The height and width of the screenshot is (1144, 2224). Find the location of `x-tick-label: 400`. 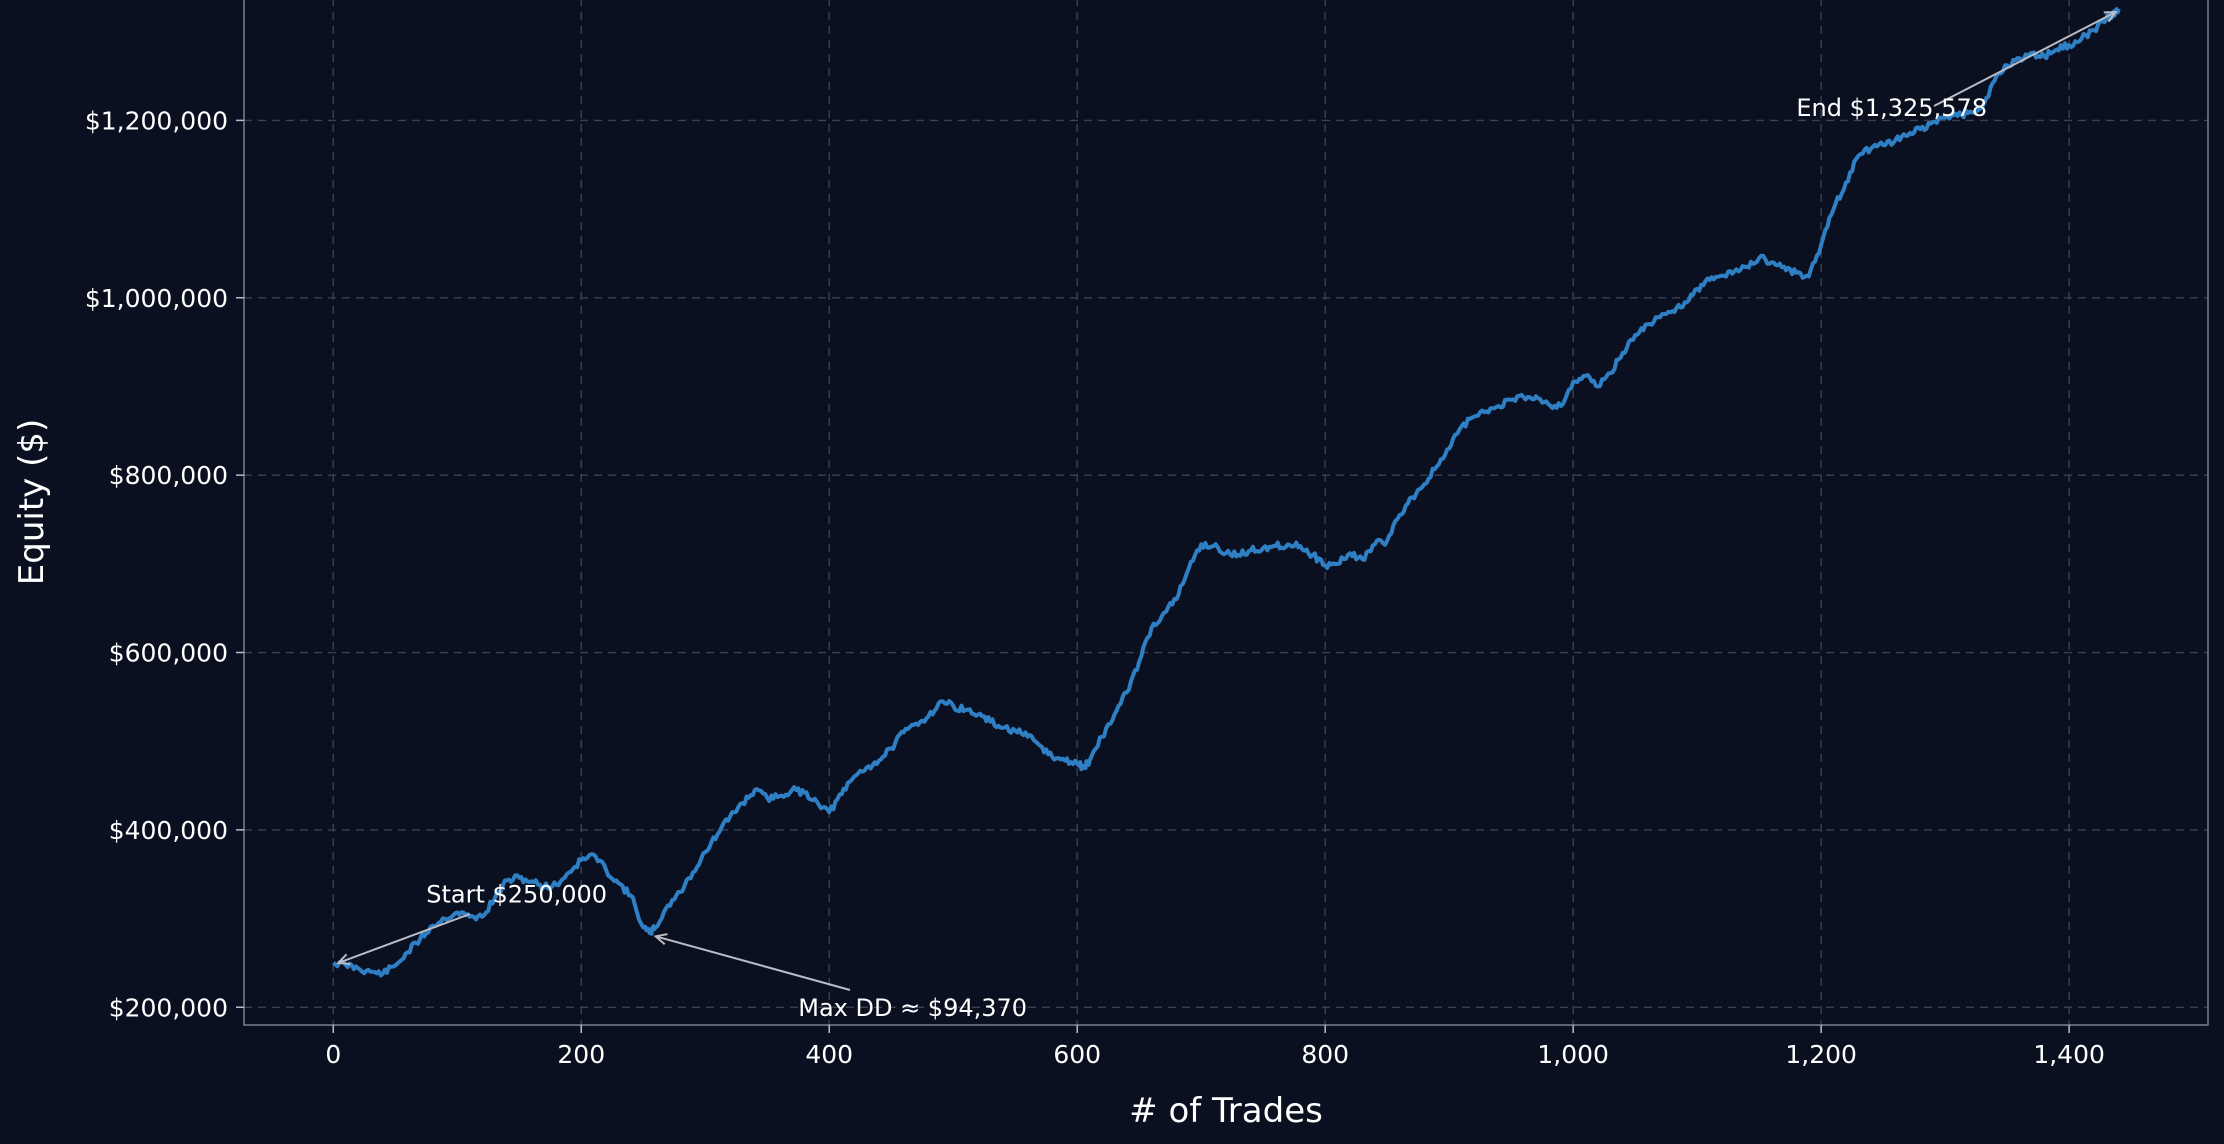

x-tick-label: 400 is located at coordinates (829, 1054).